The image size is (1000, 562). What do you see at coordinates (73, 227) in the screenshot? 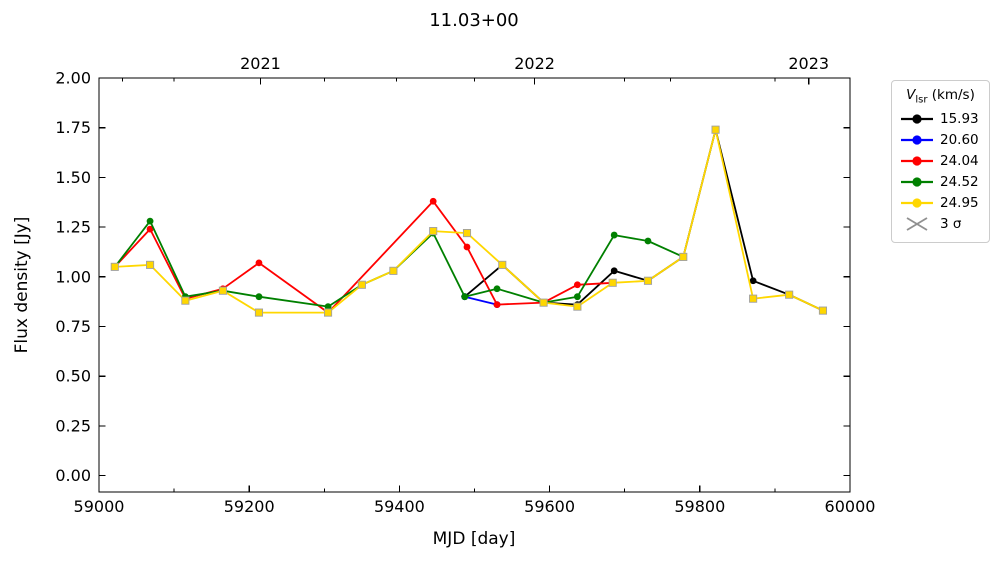
I see `y-tick-label: 1.25` at bounding box center [73, 227].